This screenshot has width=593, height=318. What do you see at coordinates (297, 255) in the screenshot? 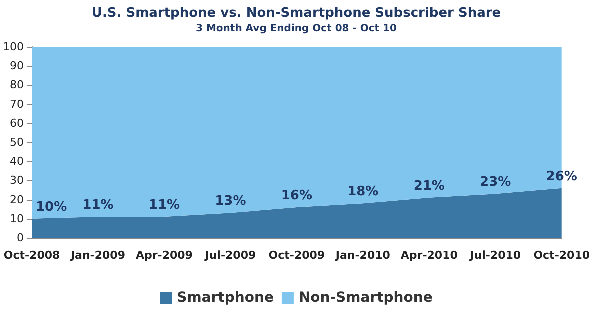
I see `x-tick-label: Oct-2009` at bounding box center [297, 255].